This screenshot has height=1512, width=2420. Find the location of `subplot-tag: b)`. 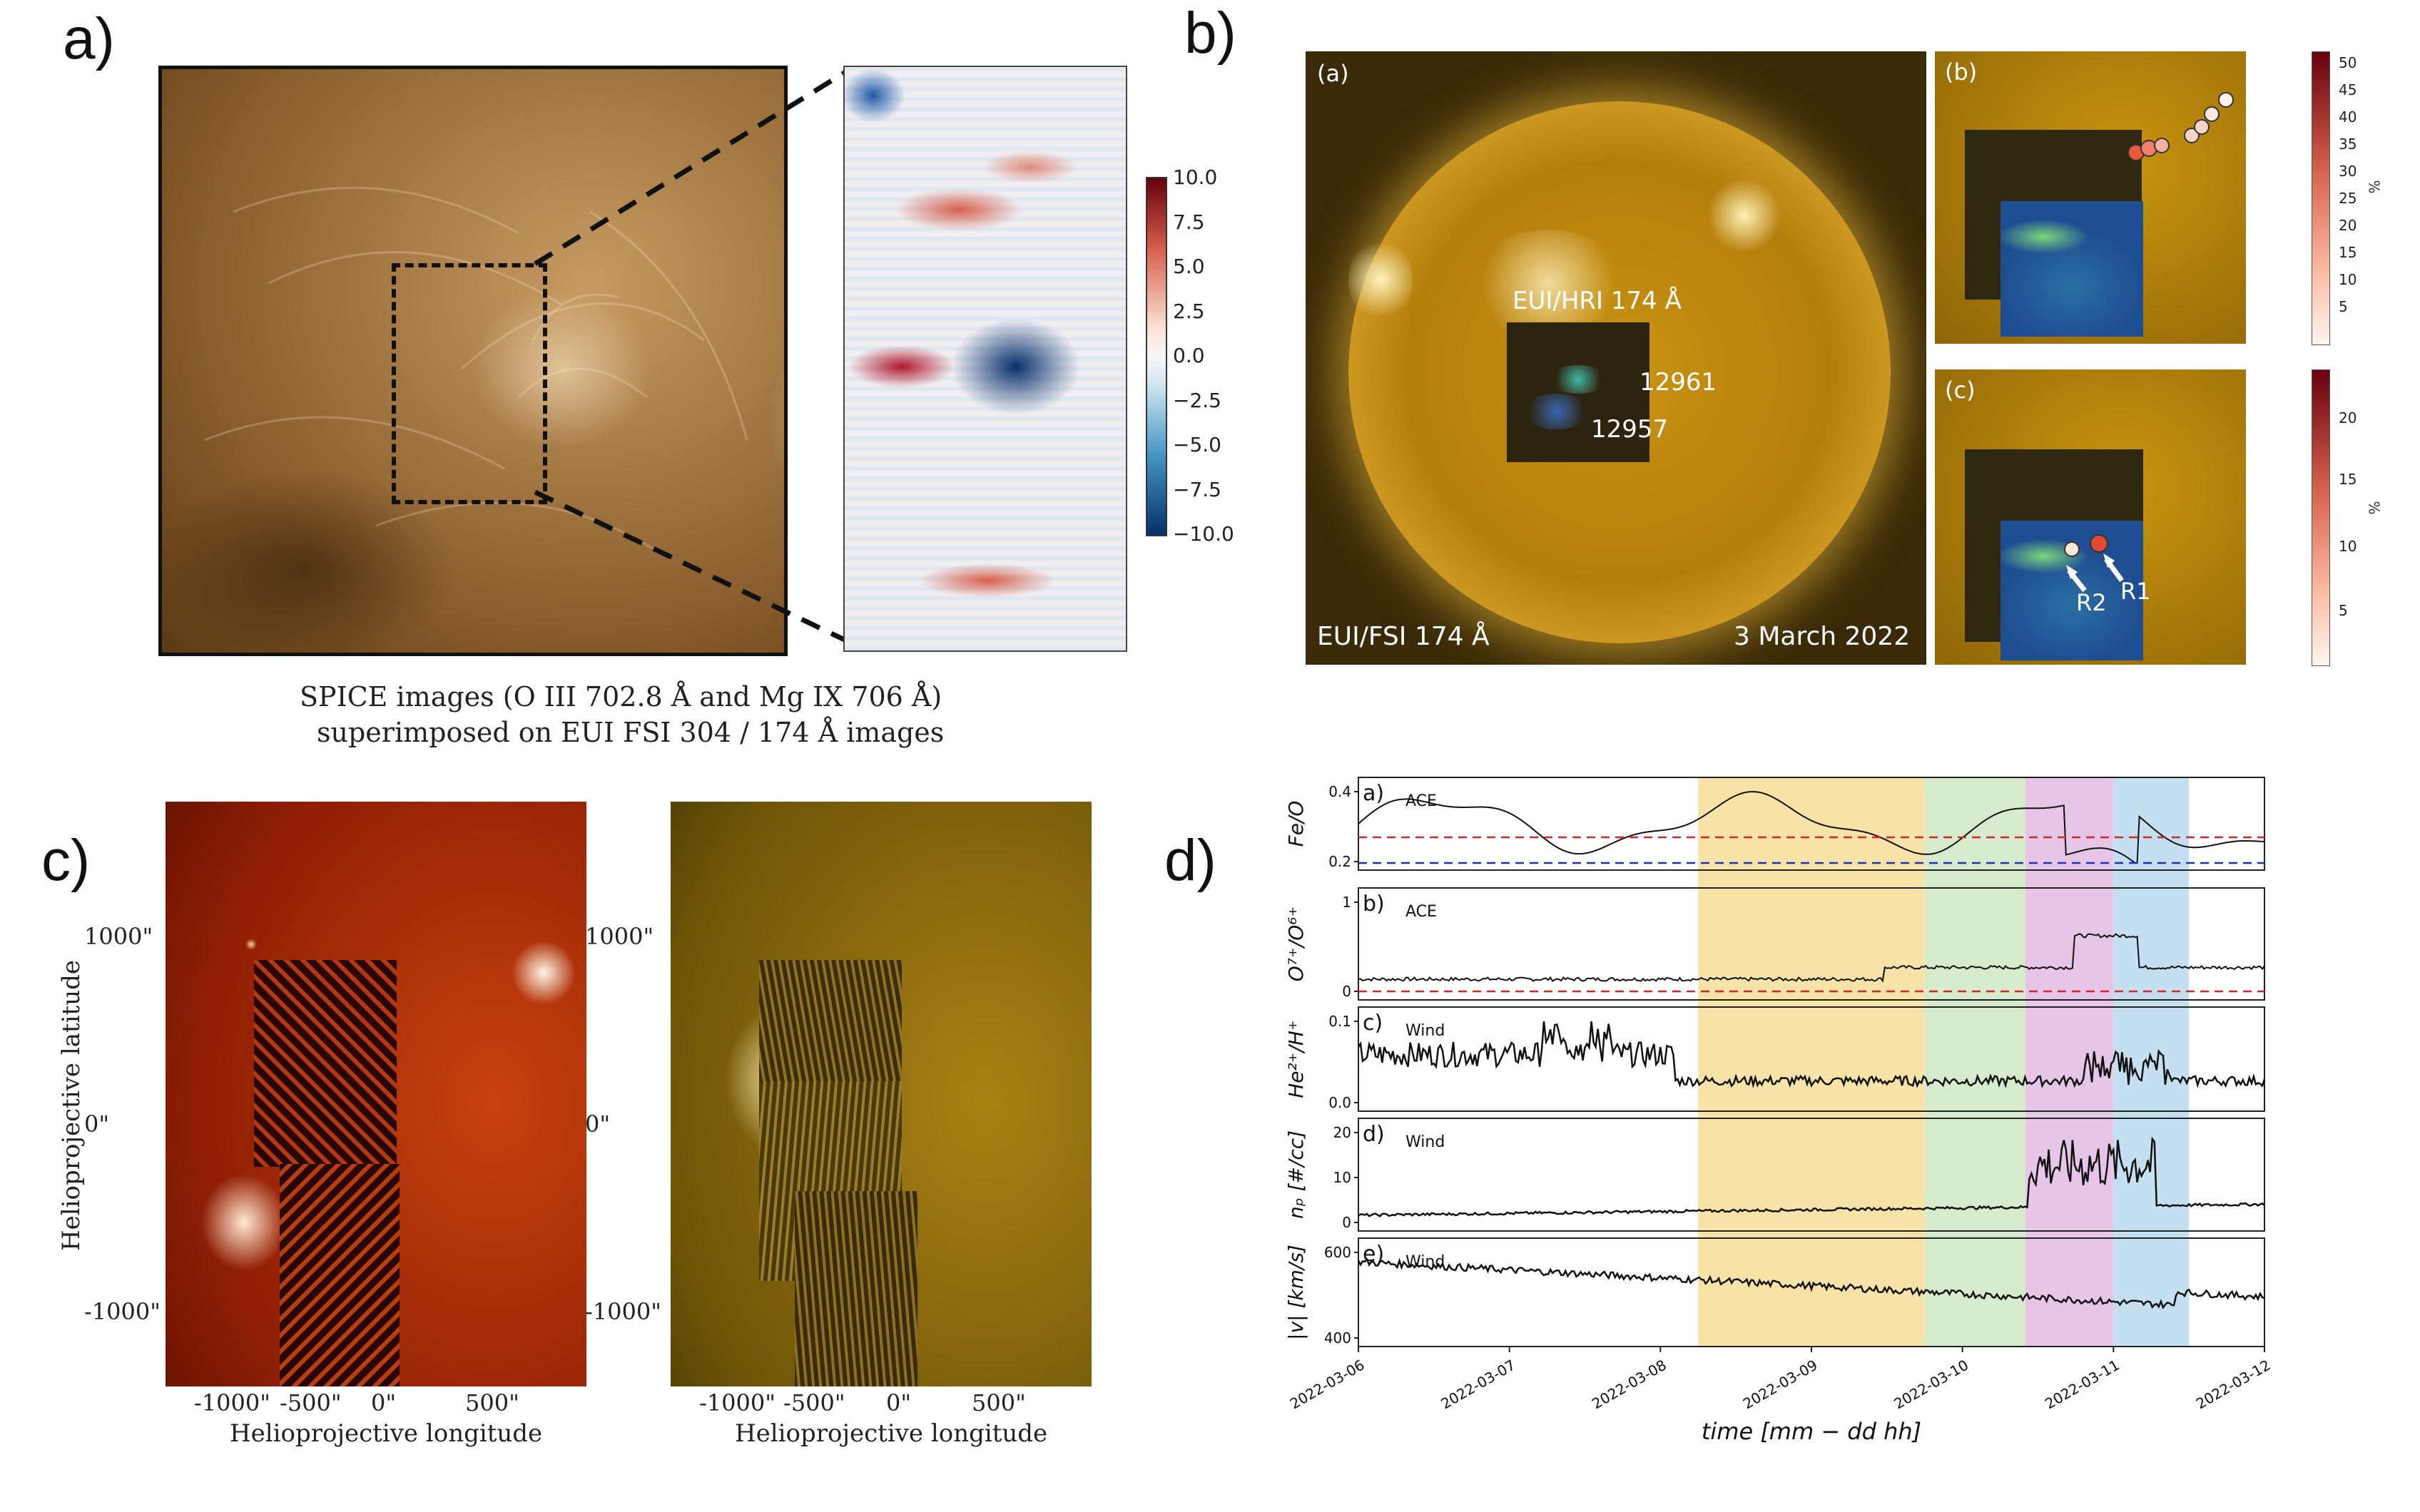

subplot-tag: b) is located at coordinates (1374, 904).